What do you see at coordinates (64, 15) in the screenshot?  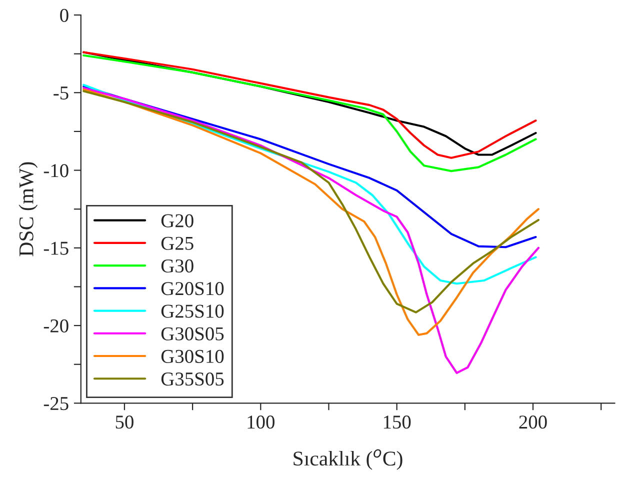 I see `y-tick-label: 0` at bounding box center [64, 15].